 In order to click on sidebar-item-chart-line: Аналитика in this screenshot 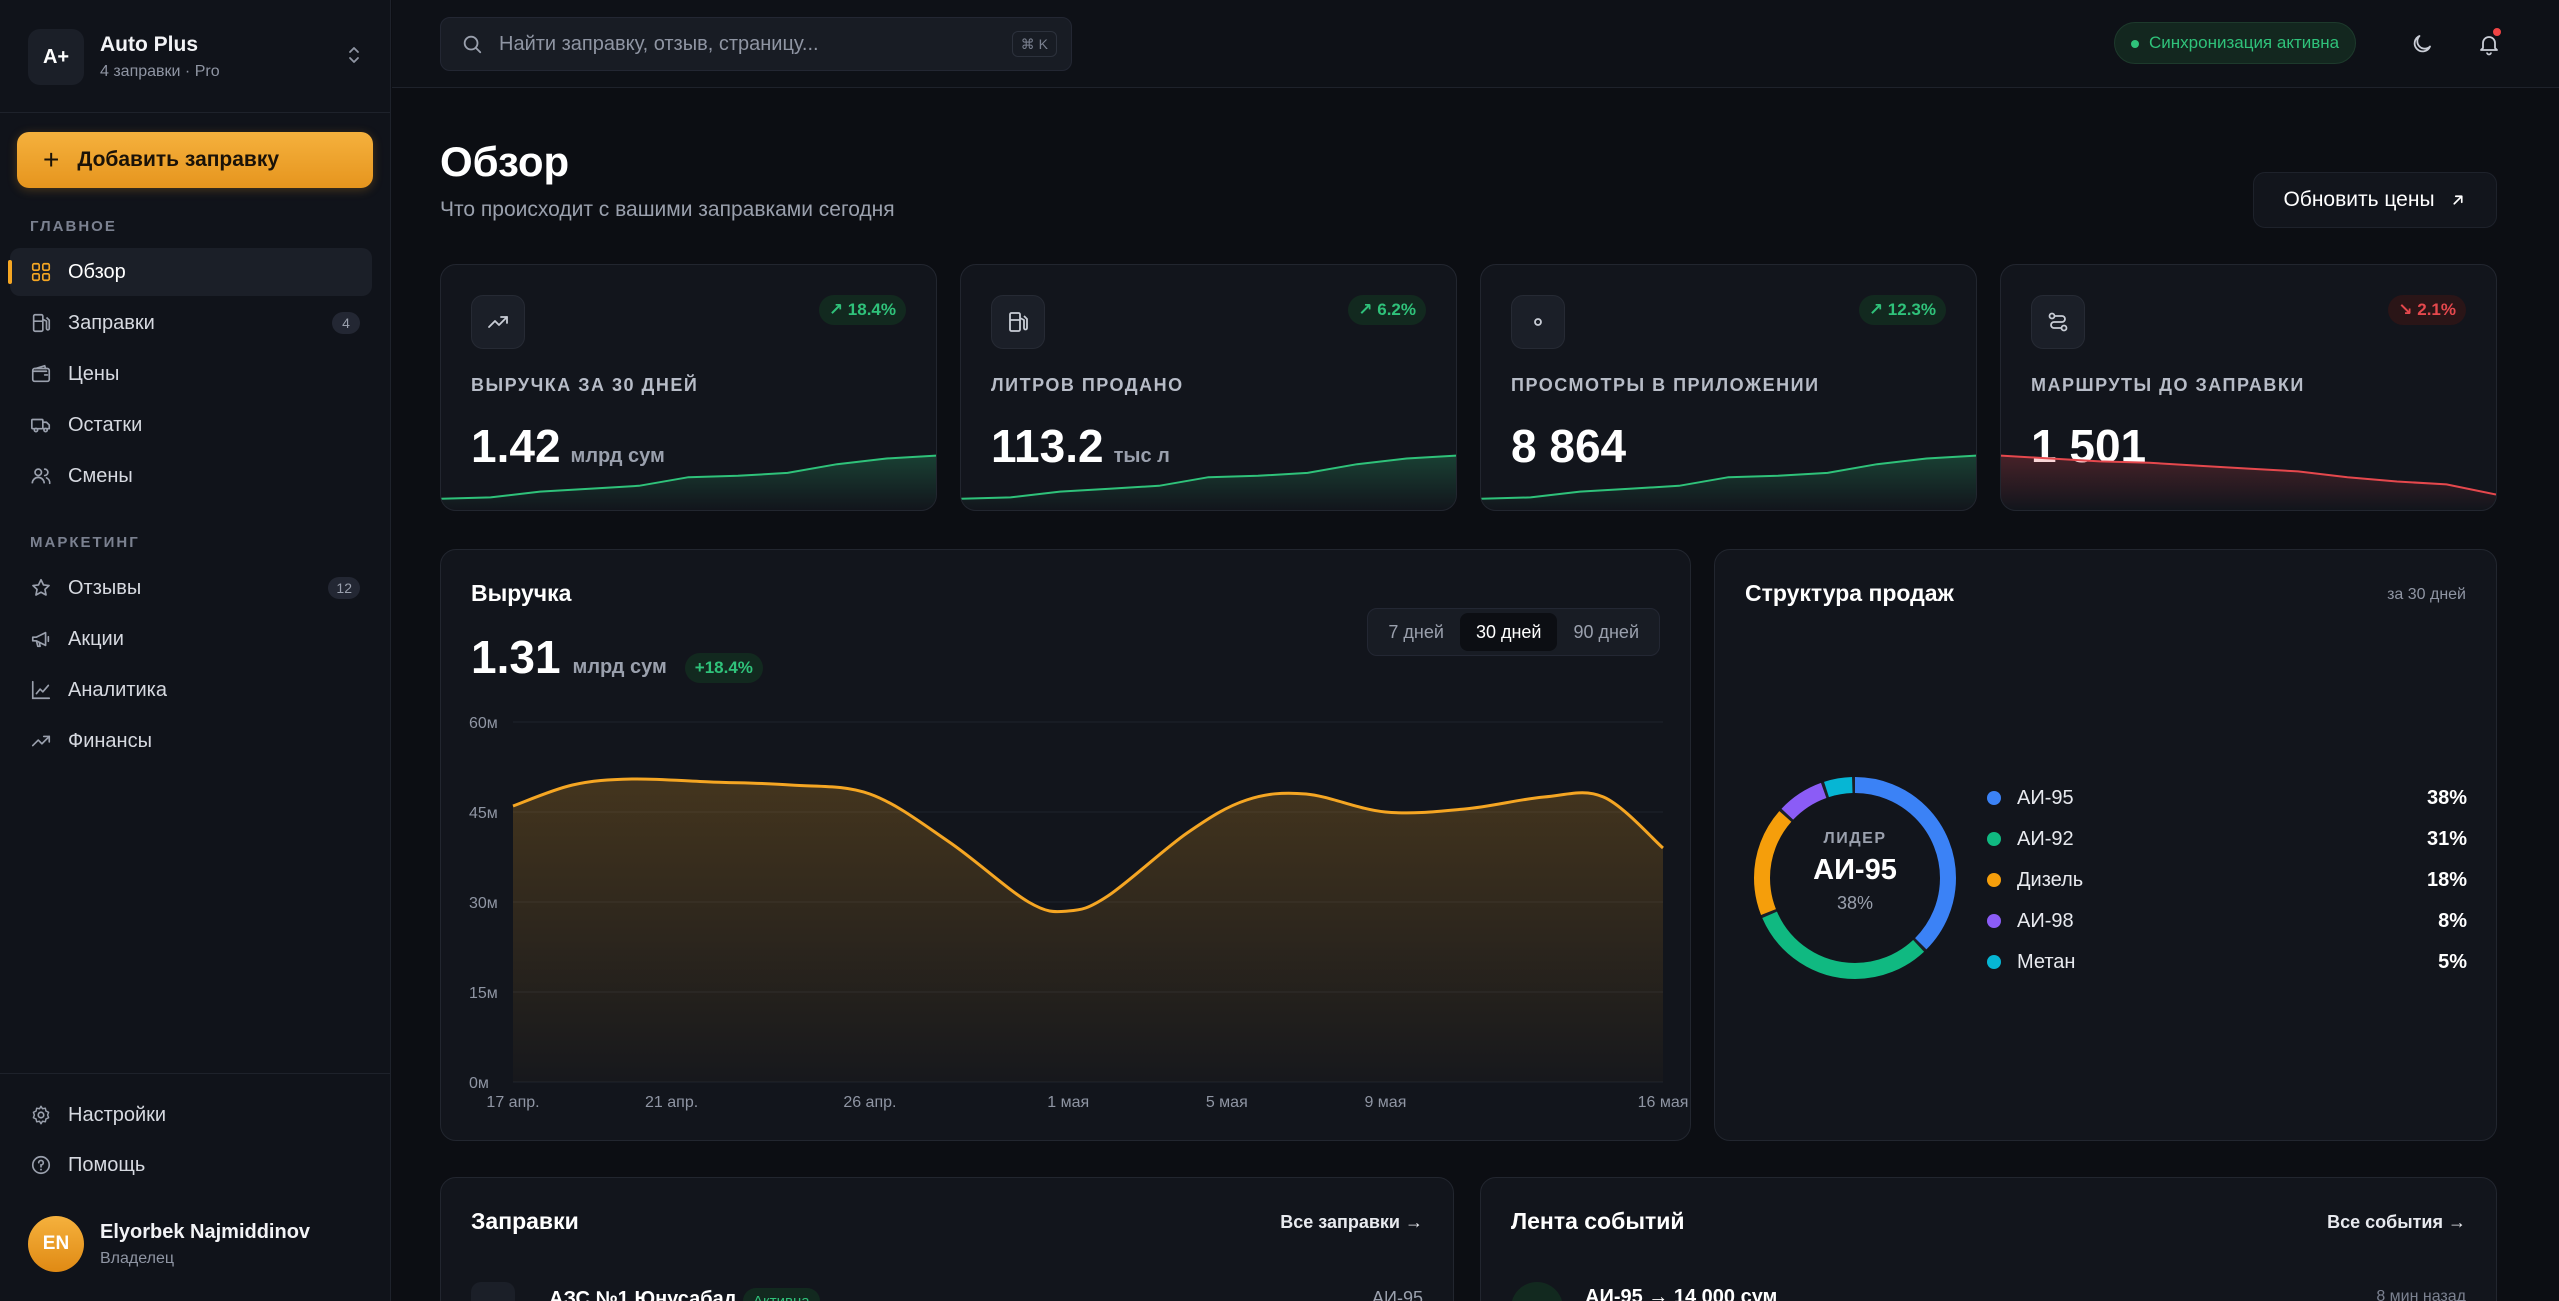, I will do `click(191, 690)`.